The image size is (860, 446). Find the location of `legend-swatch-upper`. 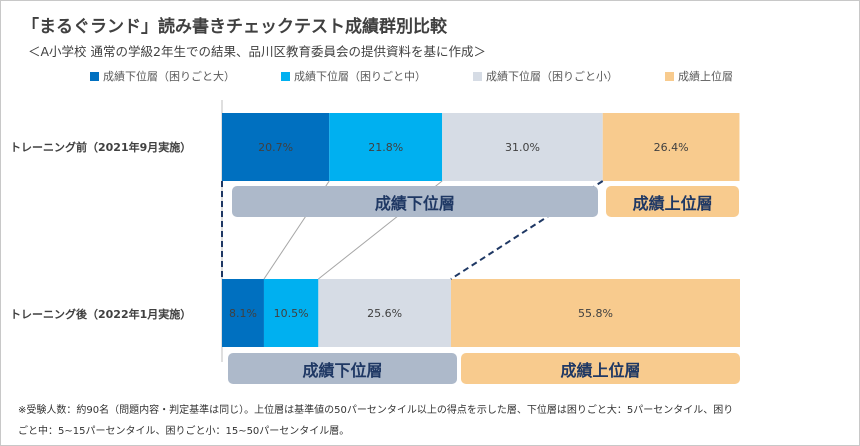

legend-swatch-upper is located at coordinates (669, 76).